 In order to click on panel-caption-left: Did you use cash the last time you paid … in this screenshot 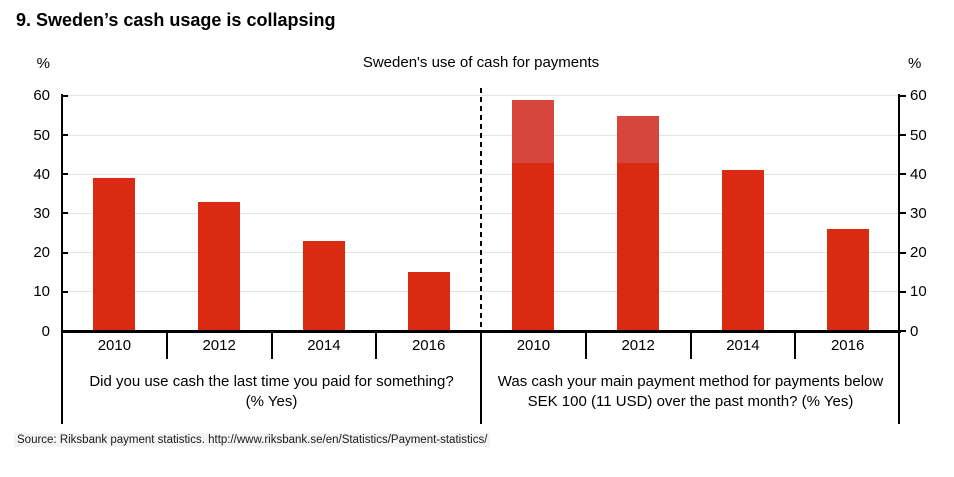, I will do `click(271, 392)`.